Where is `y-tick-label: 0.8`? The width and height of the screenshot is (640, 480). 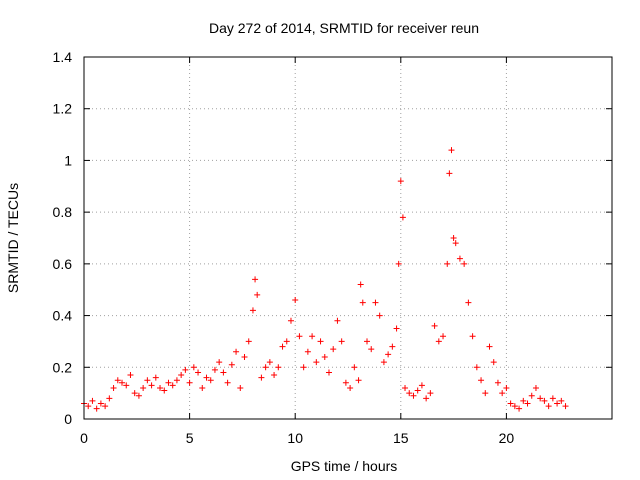 y-tick-label: 0.8 is located at coordinates (63, 212).